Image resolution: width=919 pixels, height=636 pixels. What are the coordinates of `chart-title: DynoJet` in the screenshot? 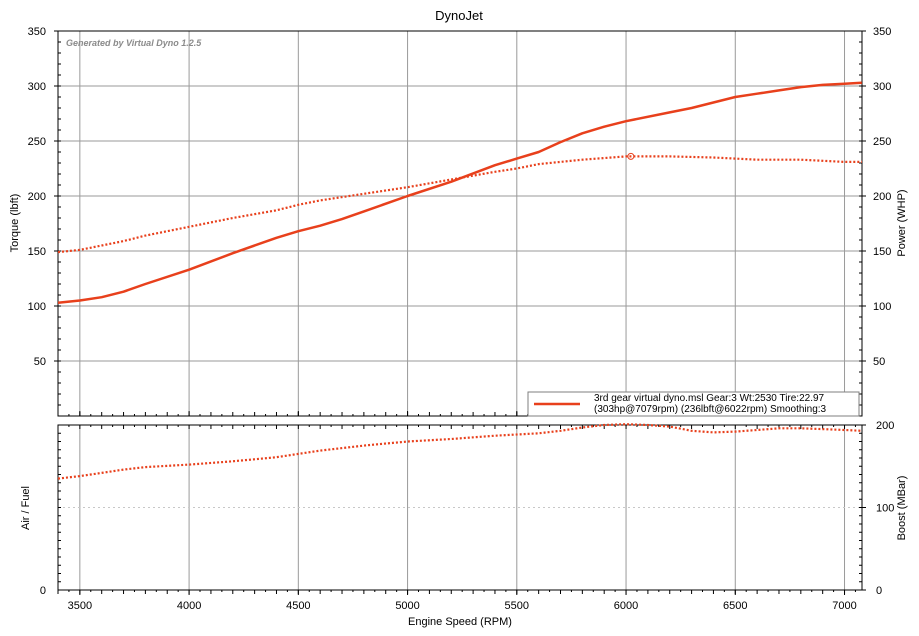 It's located at (459, 15).